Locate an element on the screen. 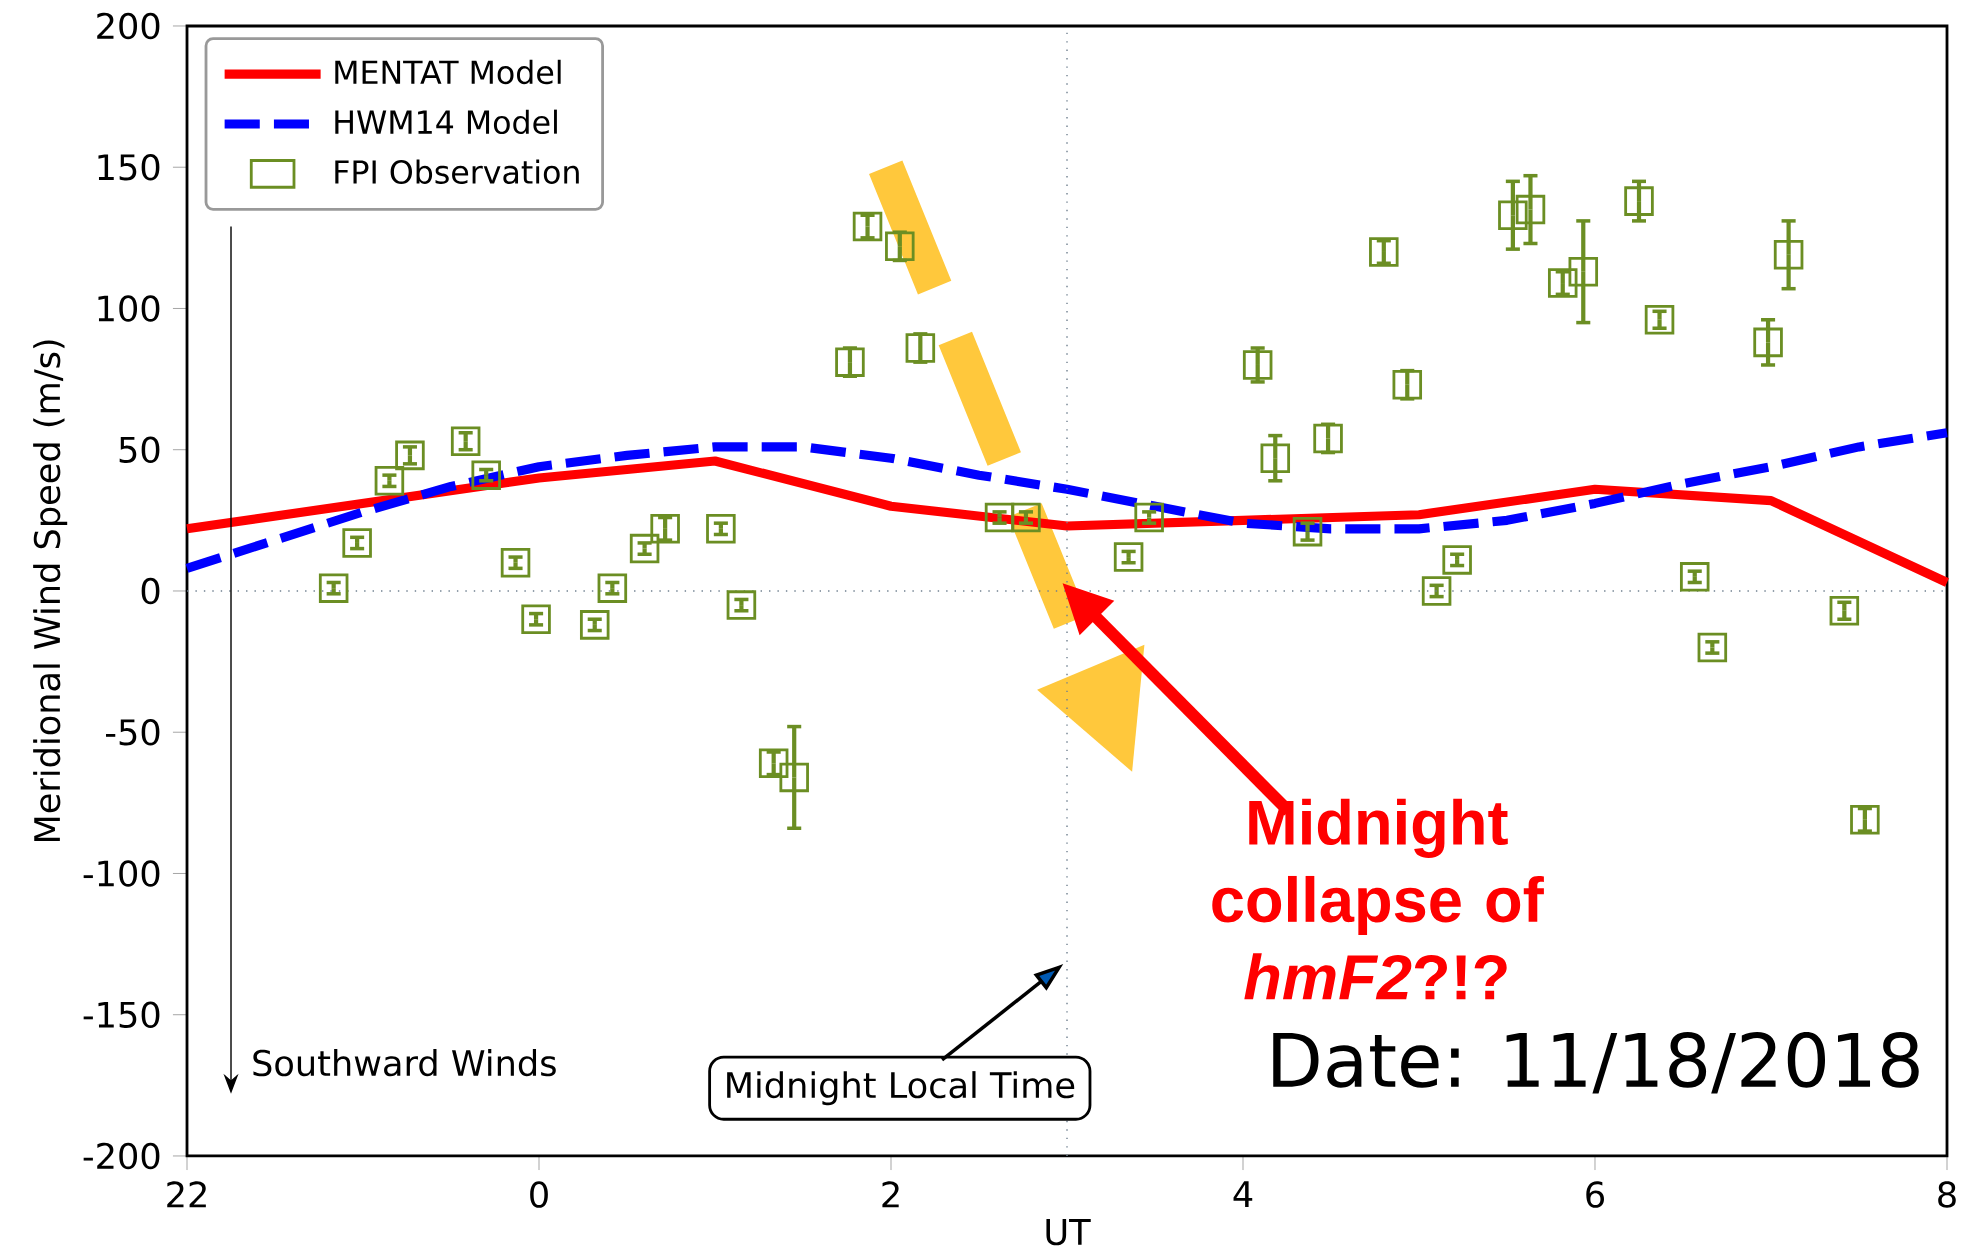 The image size is (1965, 1254). legend-label: HWM14 Model is located at coordinates (446, 122).